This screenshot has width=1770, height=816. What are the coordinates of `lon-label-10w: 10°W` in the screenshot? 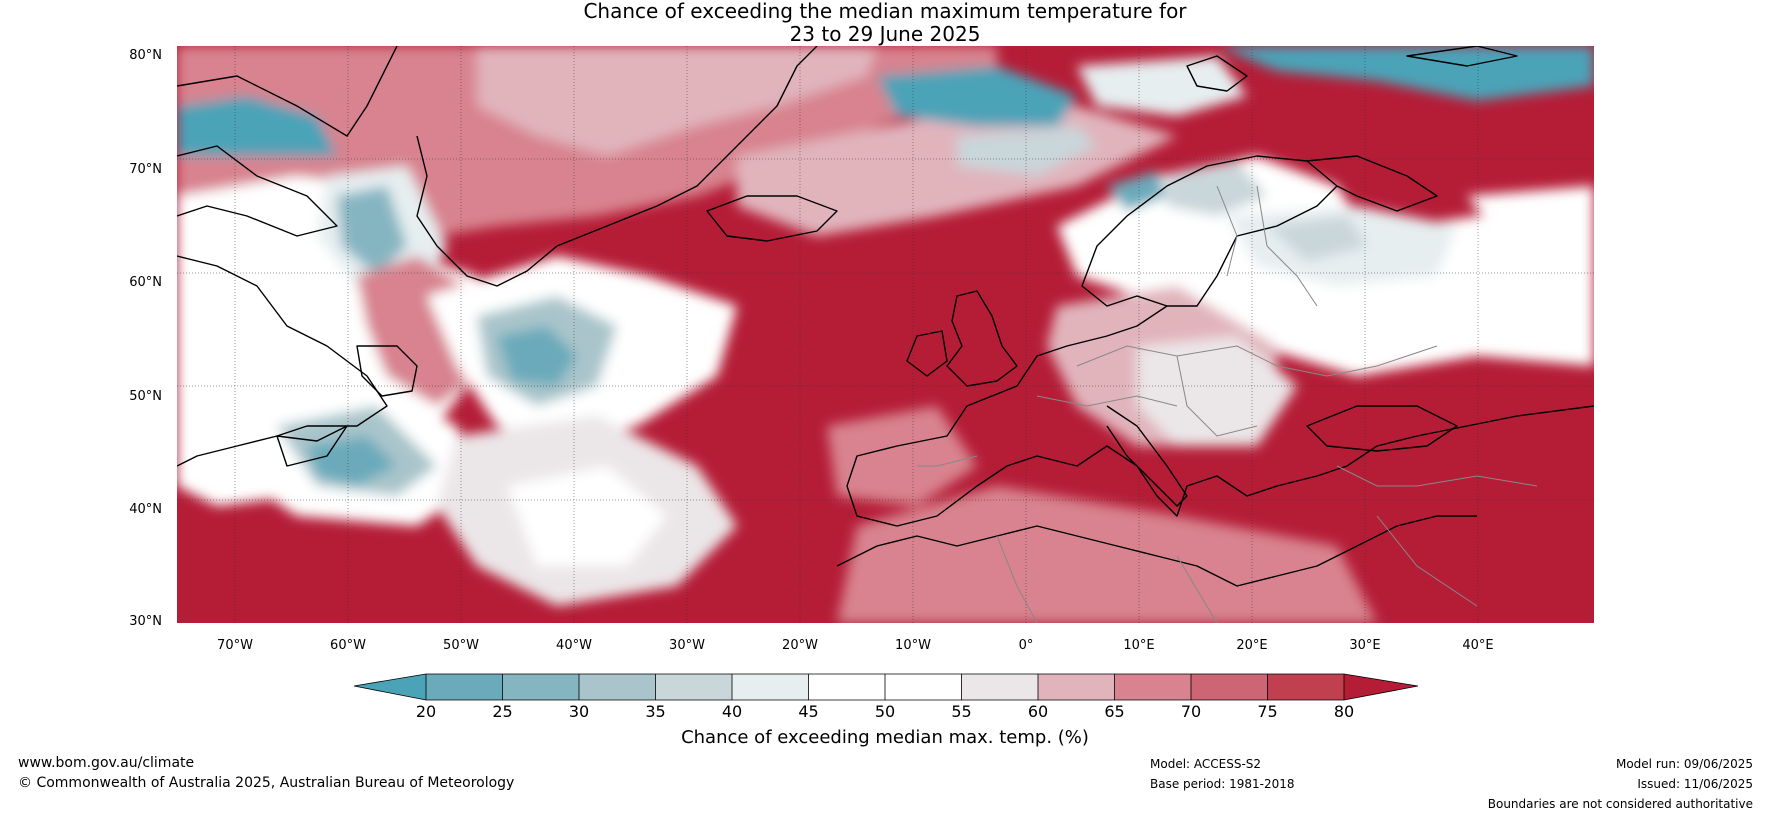 It's located at (913, 645).